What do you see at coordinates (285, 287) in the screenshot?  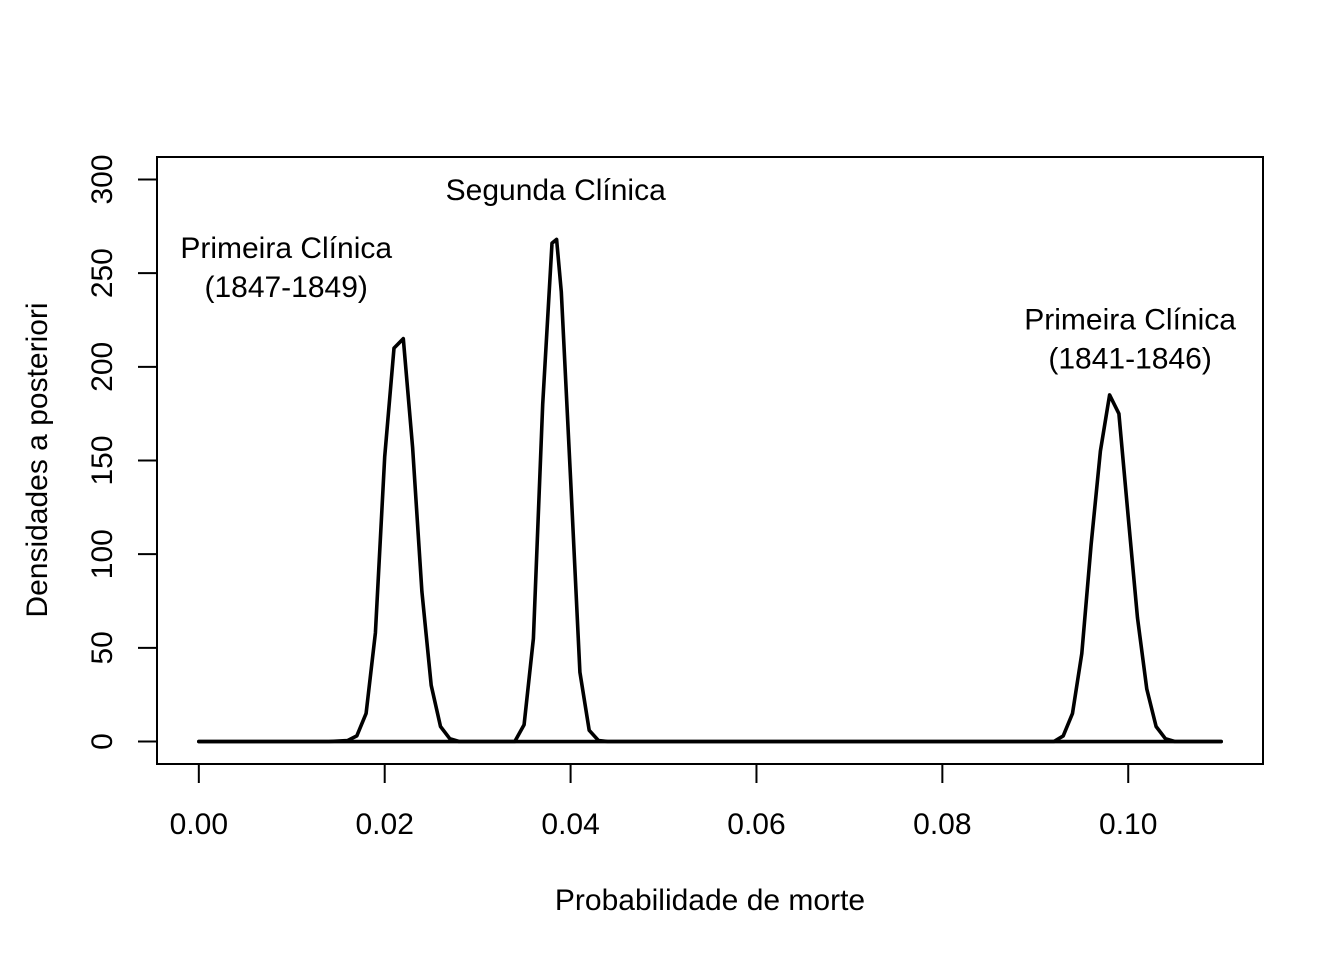 I see `annotation-label: (1847-1849)` at bounding box center [285, 287].